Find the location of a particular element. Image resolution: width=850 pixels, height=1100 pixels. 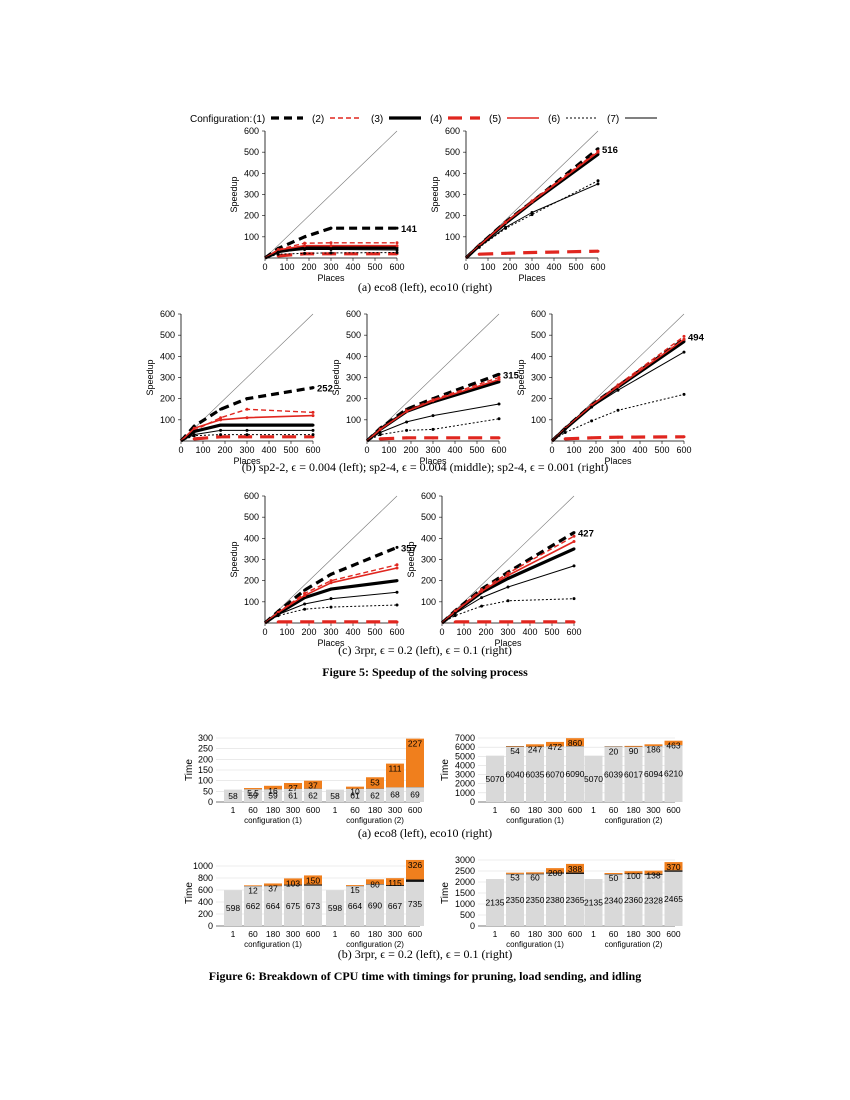

legend-label: (5) is located at coordinates (495, 119).